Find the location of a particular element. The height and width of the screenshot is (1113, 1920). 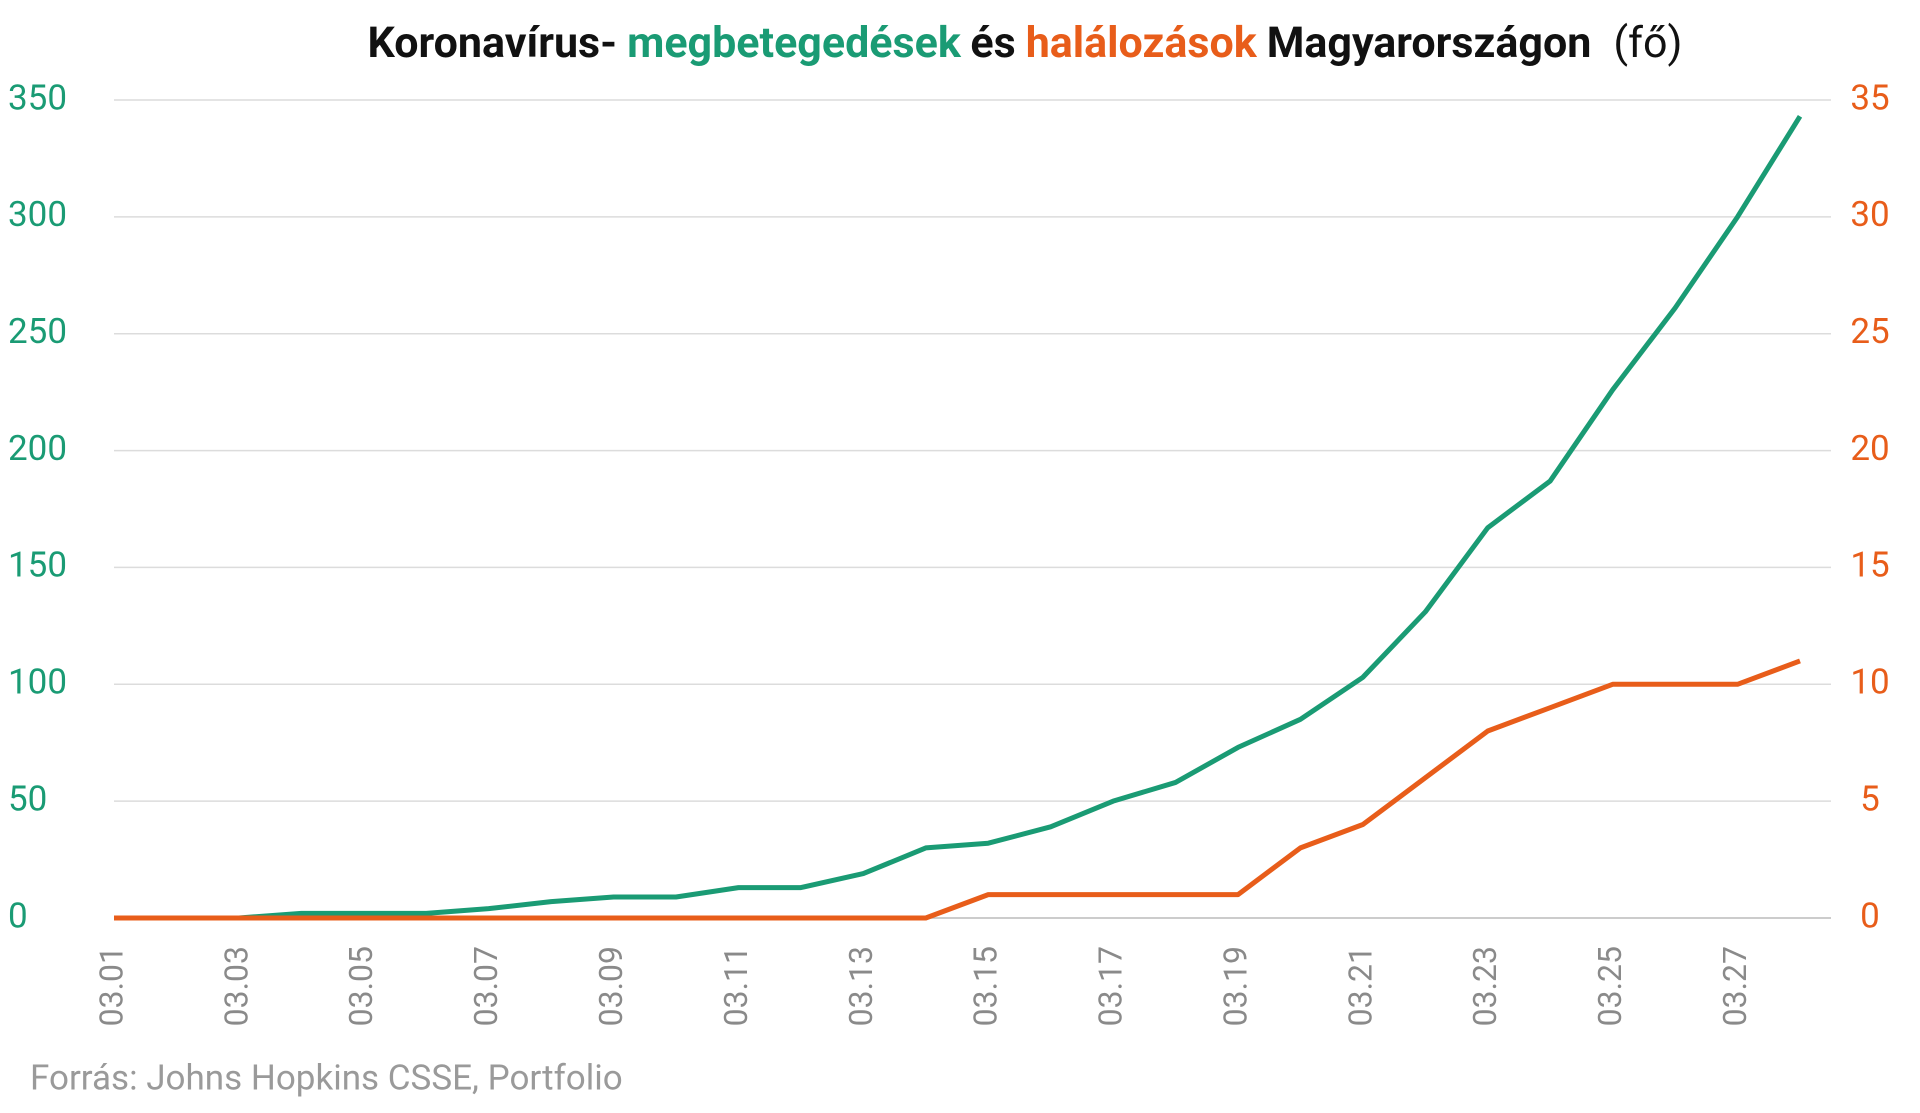

source: Forrás: Johns Hopkins CSSE, Portfolio is located at coordinates (326, 1077).